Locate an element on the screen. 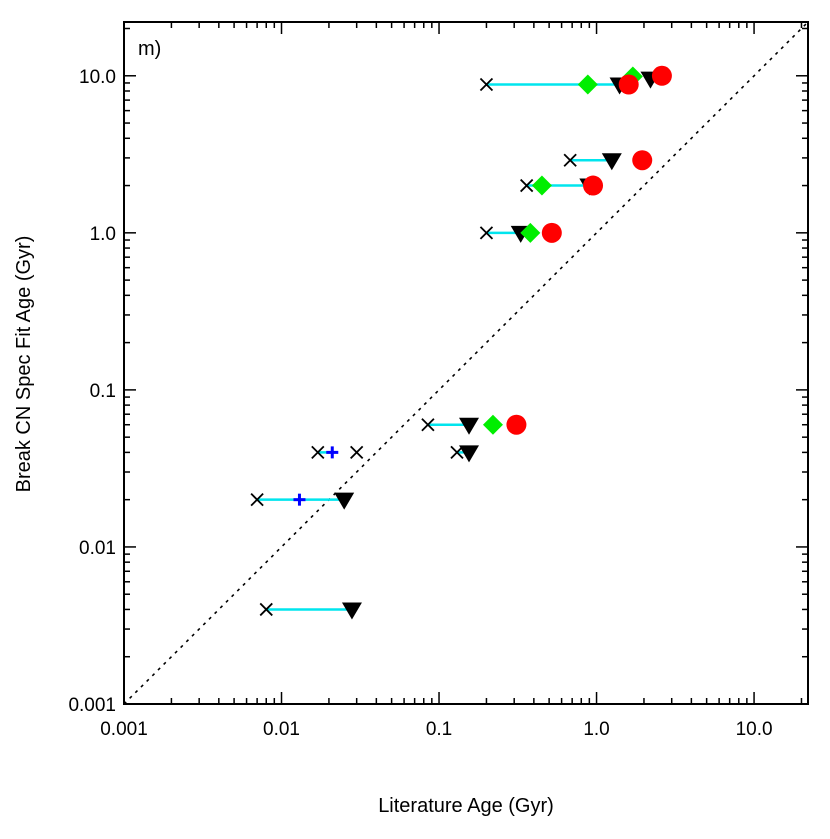 Image resolution: width=830 pixels, height=839 pixels. x-axis-title: Literature Age (Gyr) is located at coordinates (466, 806).